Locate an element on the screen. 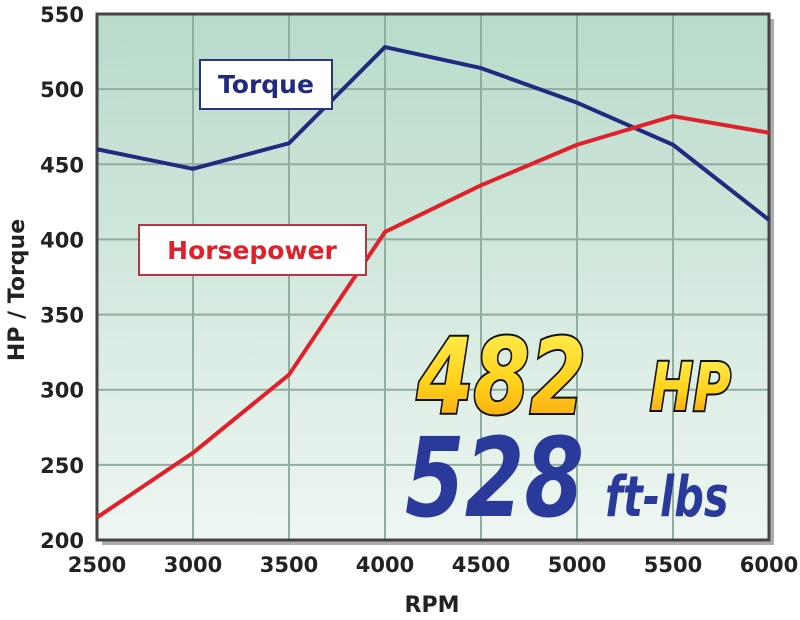 Image resolution: width=800 pixels, height=620 pixels. hp-value: 482 is located at coordinates (501, 377).